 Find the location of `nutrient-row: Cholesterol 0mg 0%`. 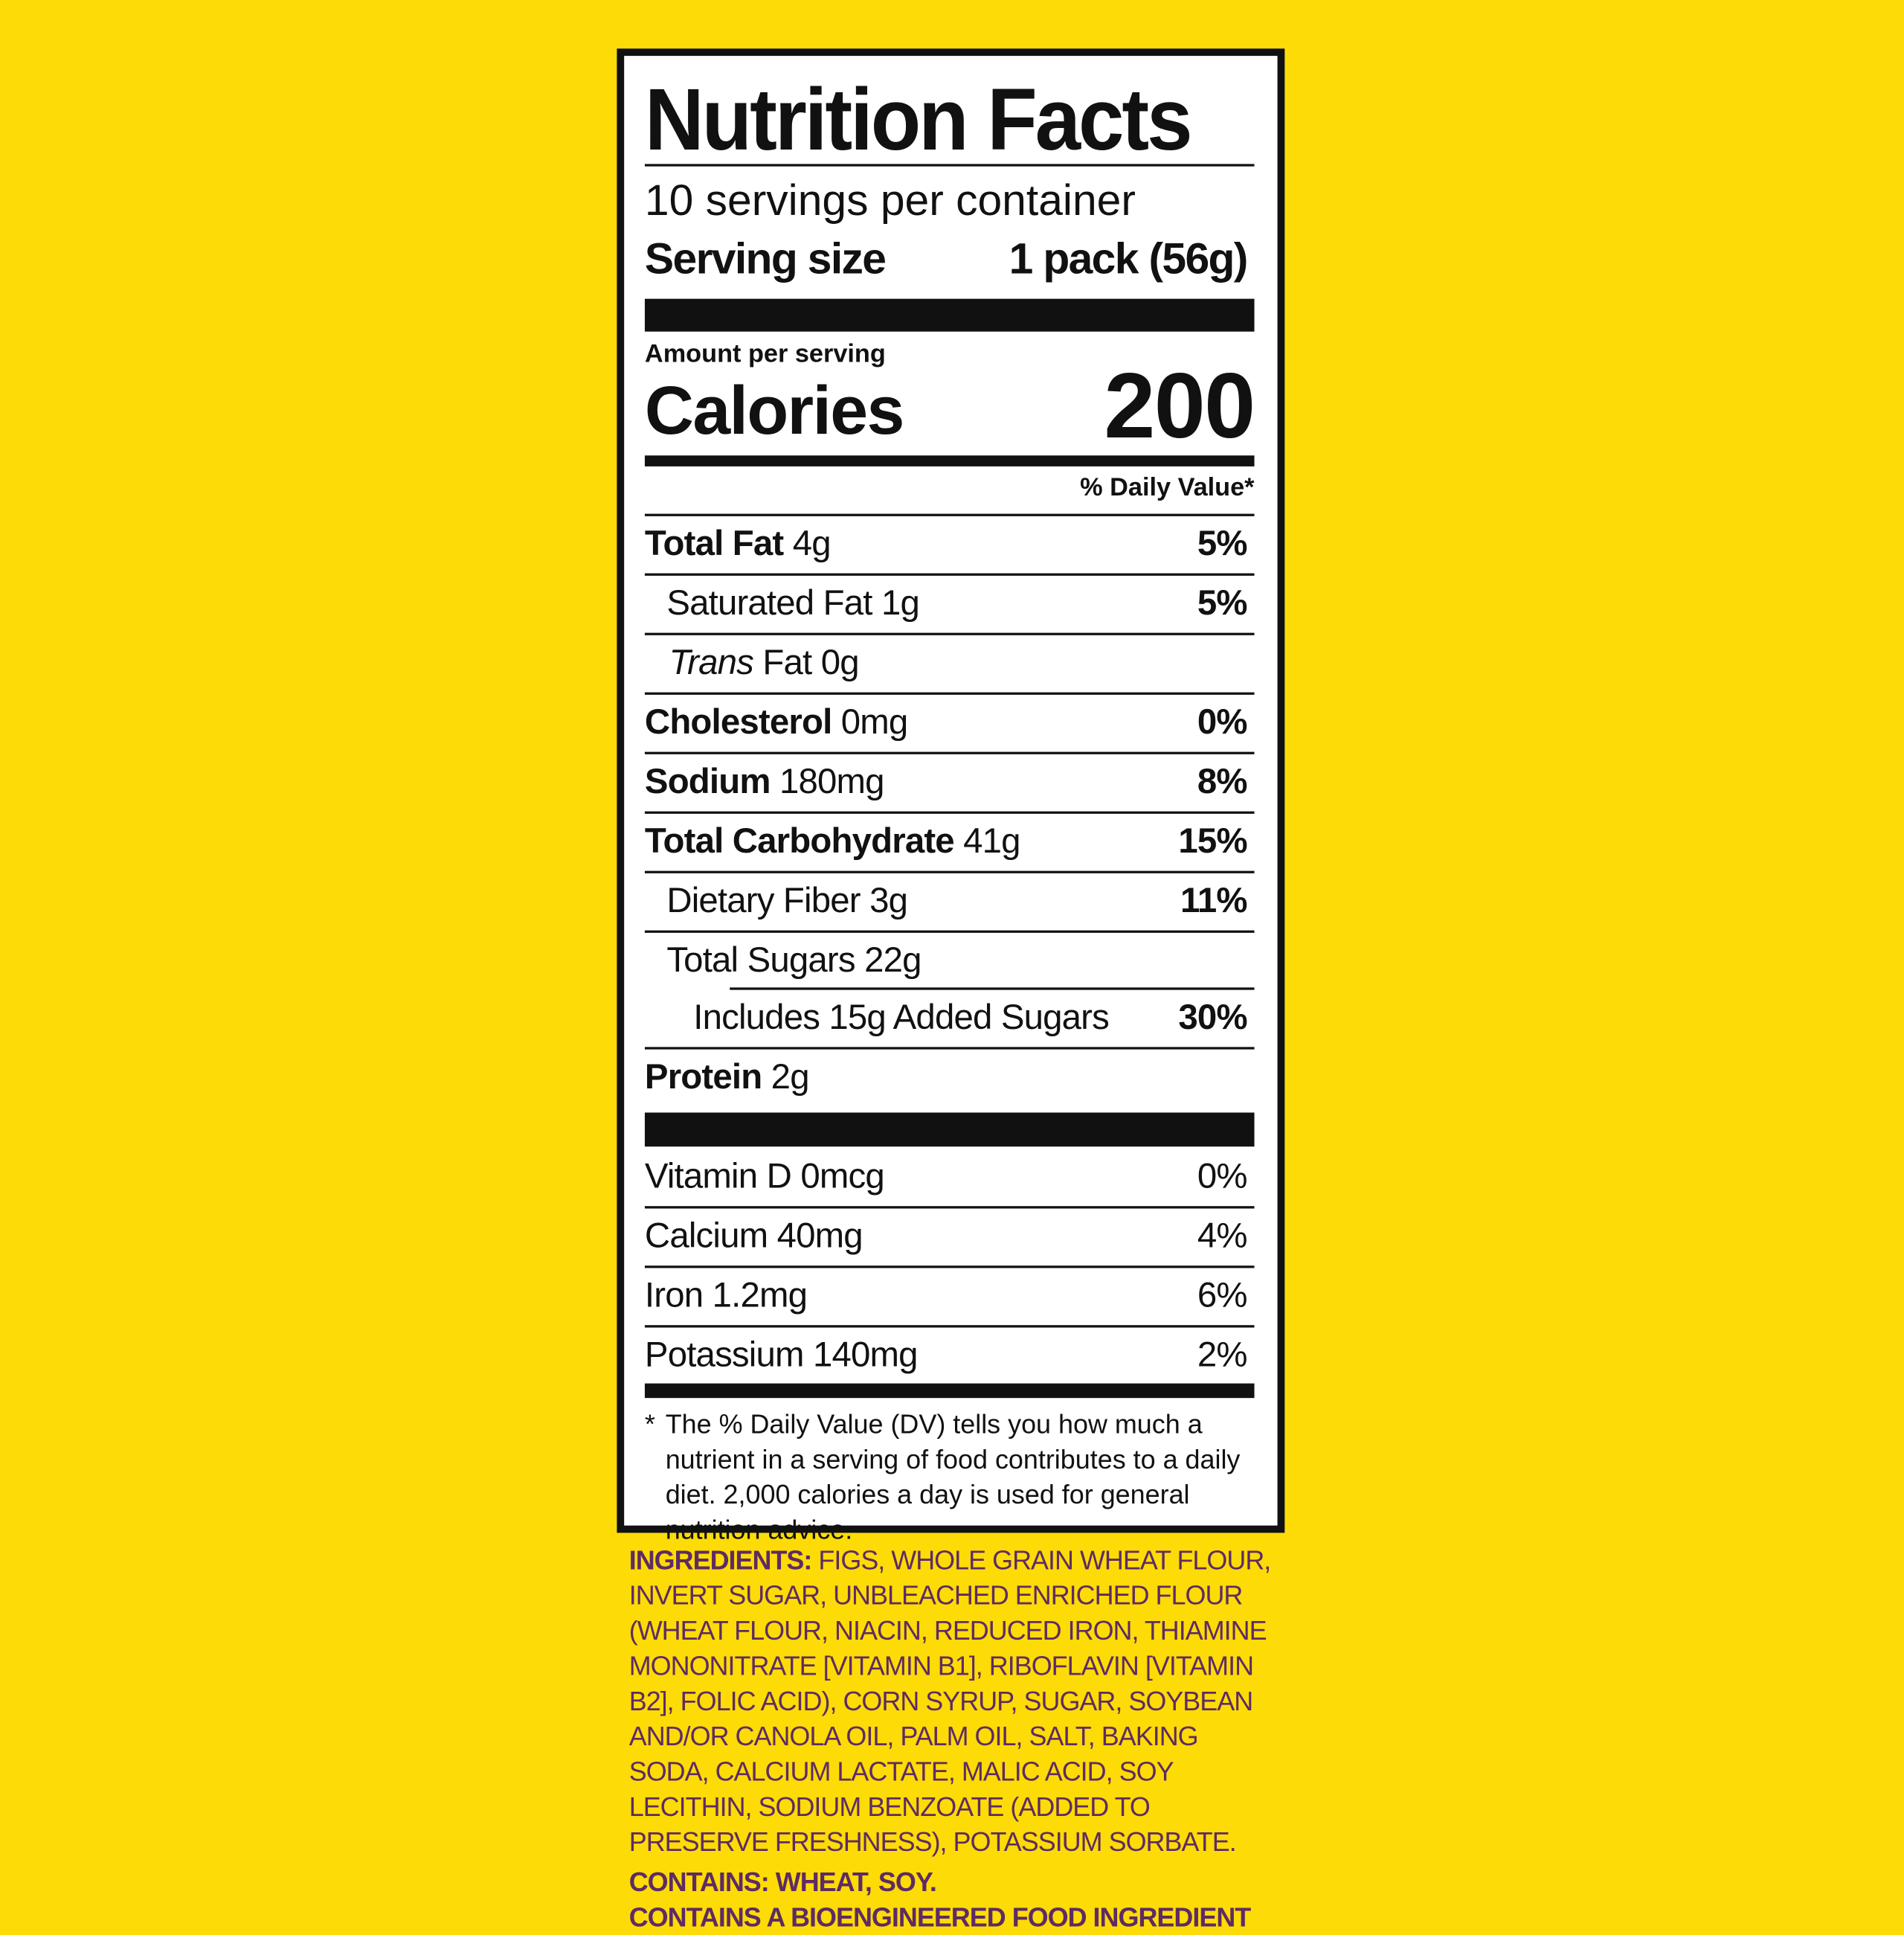

nutrient-row: Cholesterol 0mg 0% is located at coordinates (950, 724).